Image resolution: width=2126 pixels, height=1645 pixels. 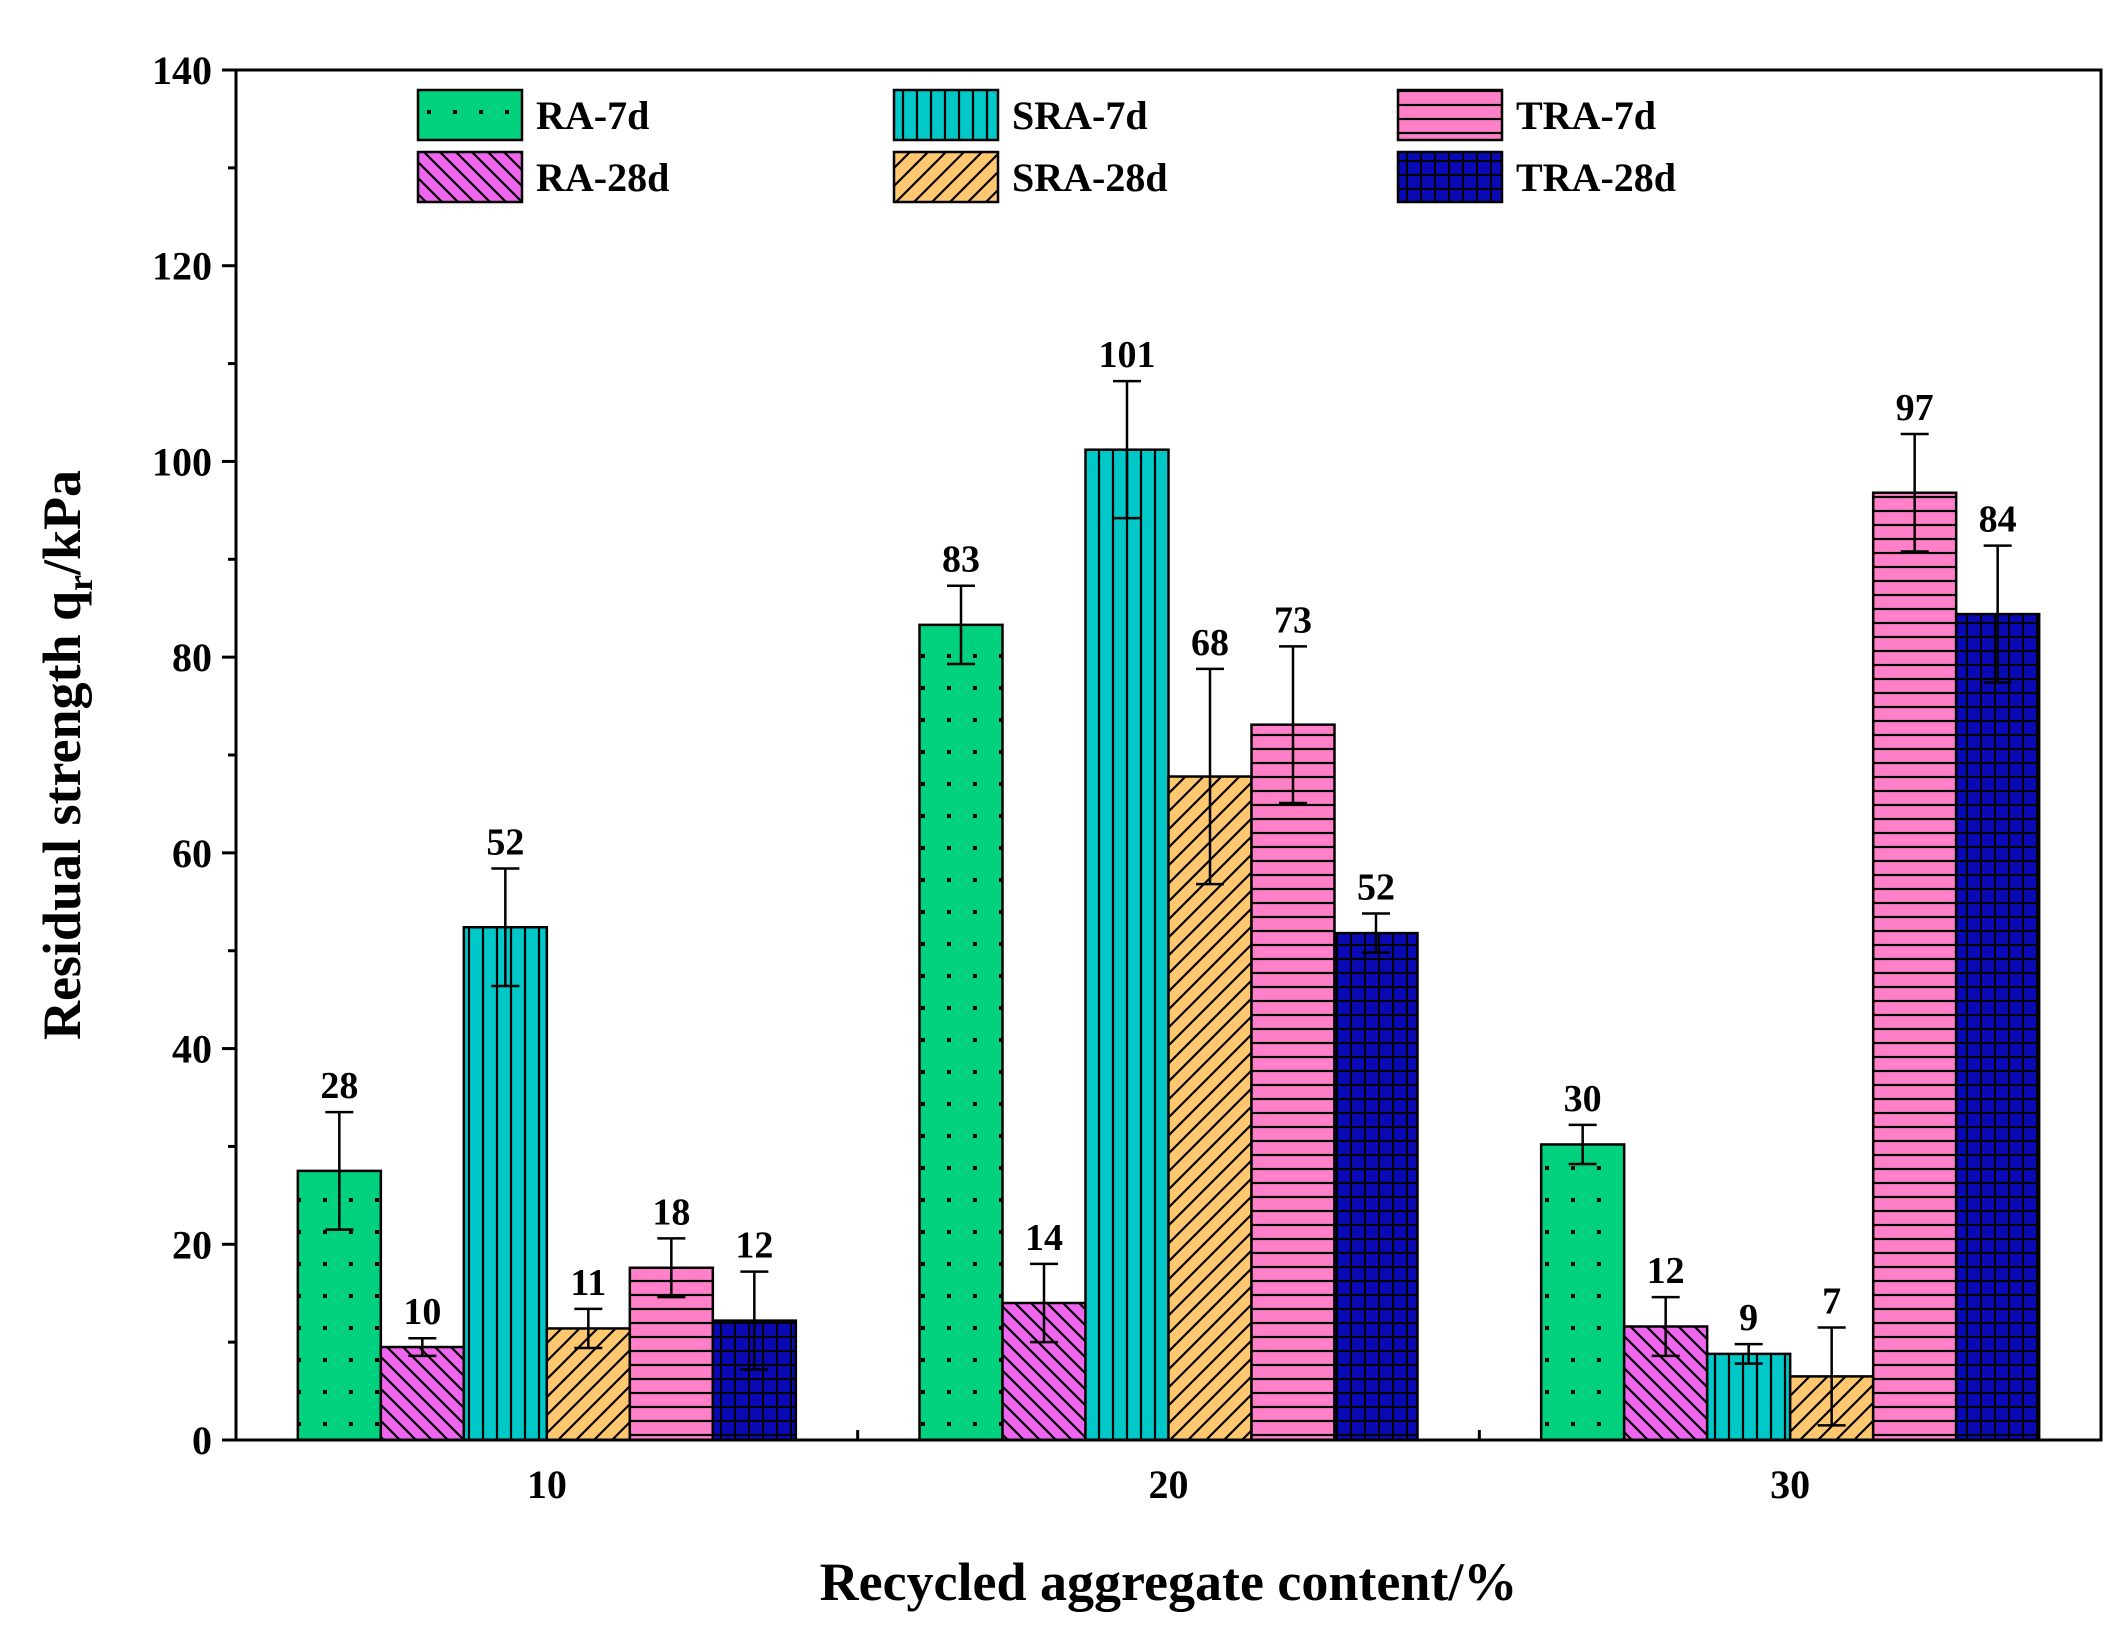 What do you see at coordinates (1169, 1484) in the screenshot?
I see `x-tick-label-20: 20` at bounding box center [1169, 1484].